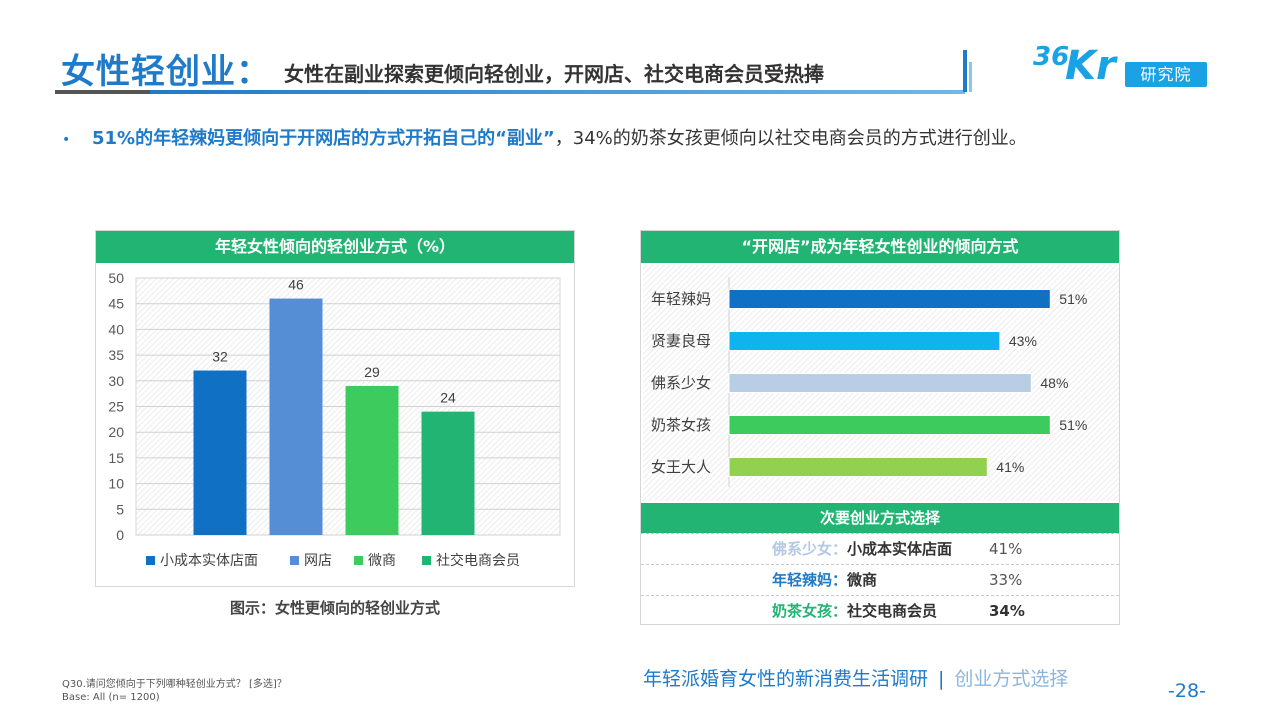 The height and width of the screenshot is (720, 1280). I want to click on title-block: 女性轻创业： 女性在副业探索更倾向轻创业，开网店、社交电商会员受热捧, so click(513, 68).